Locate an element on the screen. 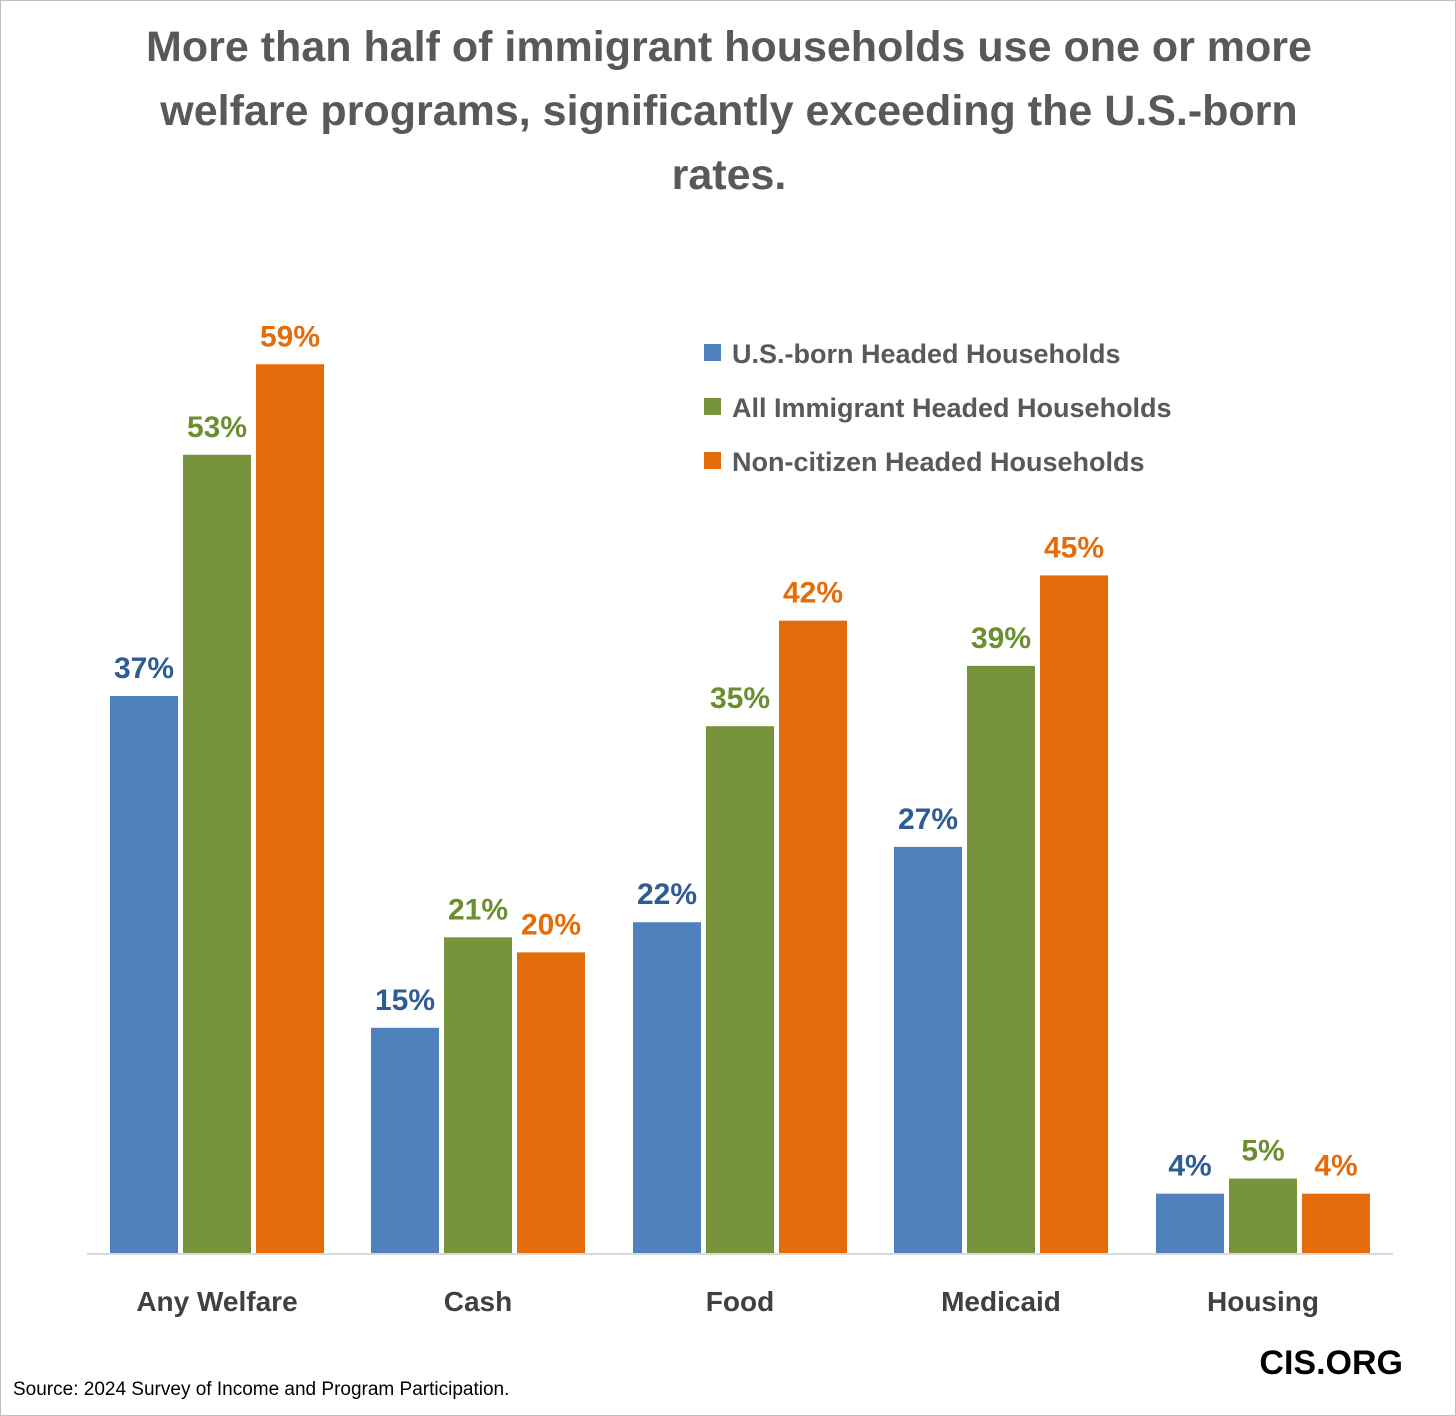 The width and height of the screenshot is (1456, 1416). data-label-cash-u-s-born-headed-households: 15% is located at coordinates (405, 1000).